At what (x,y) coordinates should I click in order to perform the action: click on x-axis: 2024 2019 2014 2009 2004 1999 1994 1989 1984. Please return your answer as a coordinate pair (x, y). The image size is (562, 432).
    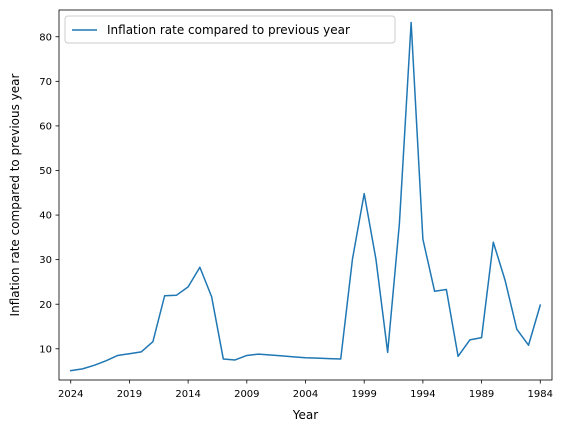
    Looking at the image, I should click on (305, 390).